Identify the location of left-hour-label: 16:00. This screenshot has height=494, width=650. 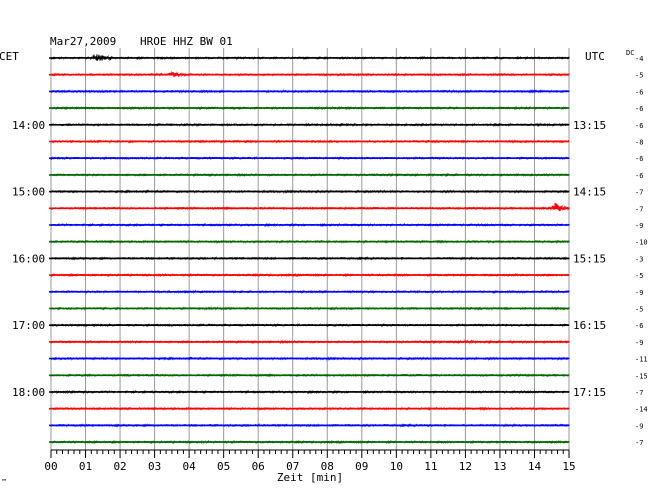
(28, 258).